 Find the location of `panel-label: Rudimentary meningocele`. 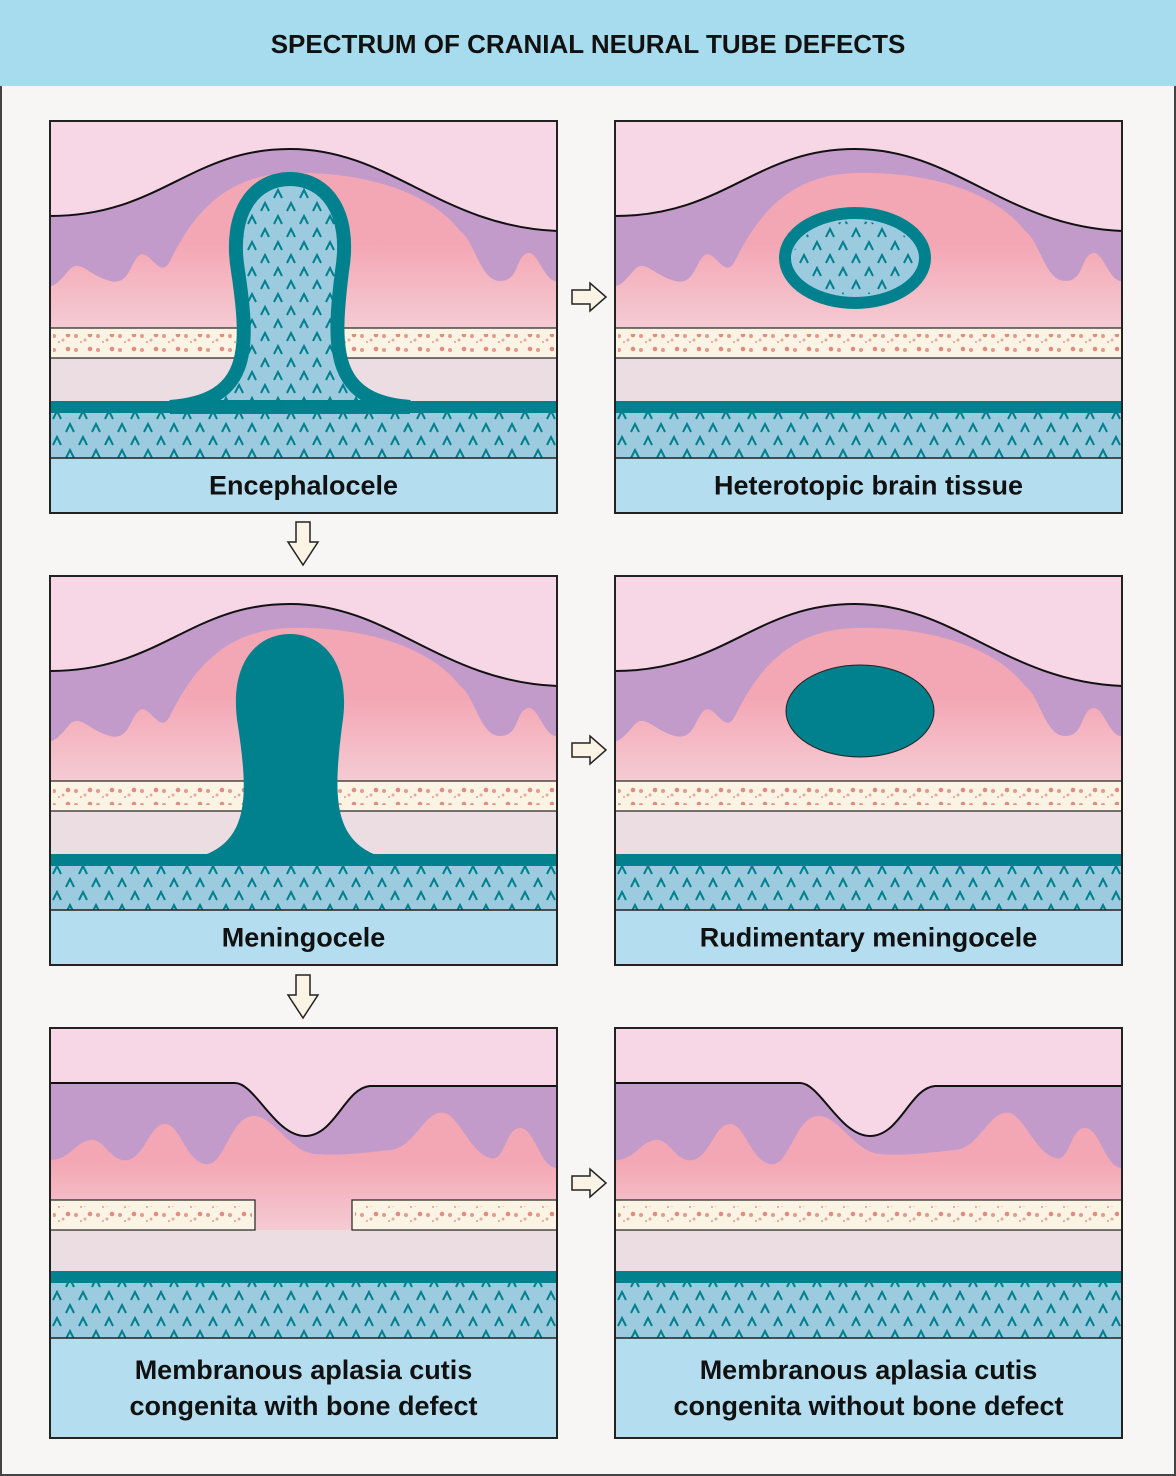

panel-label: Rudimentary meningocele is located at coordinates (869, 938).